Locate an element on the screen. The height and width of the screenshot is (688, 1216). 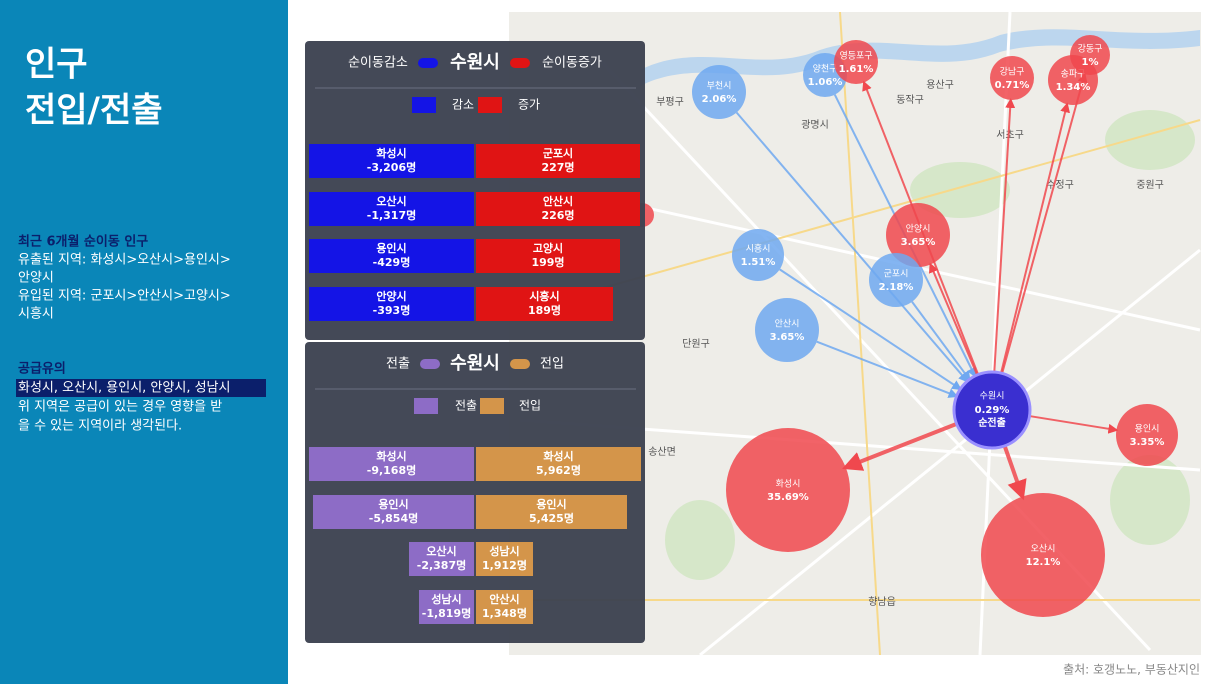
place-label: 광명시 is located at coordinates (815, 125).